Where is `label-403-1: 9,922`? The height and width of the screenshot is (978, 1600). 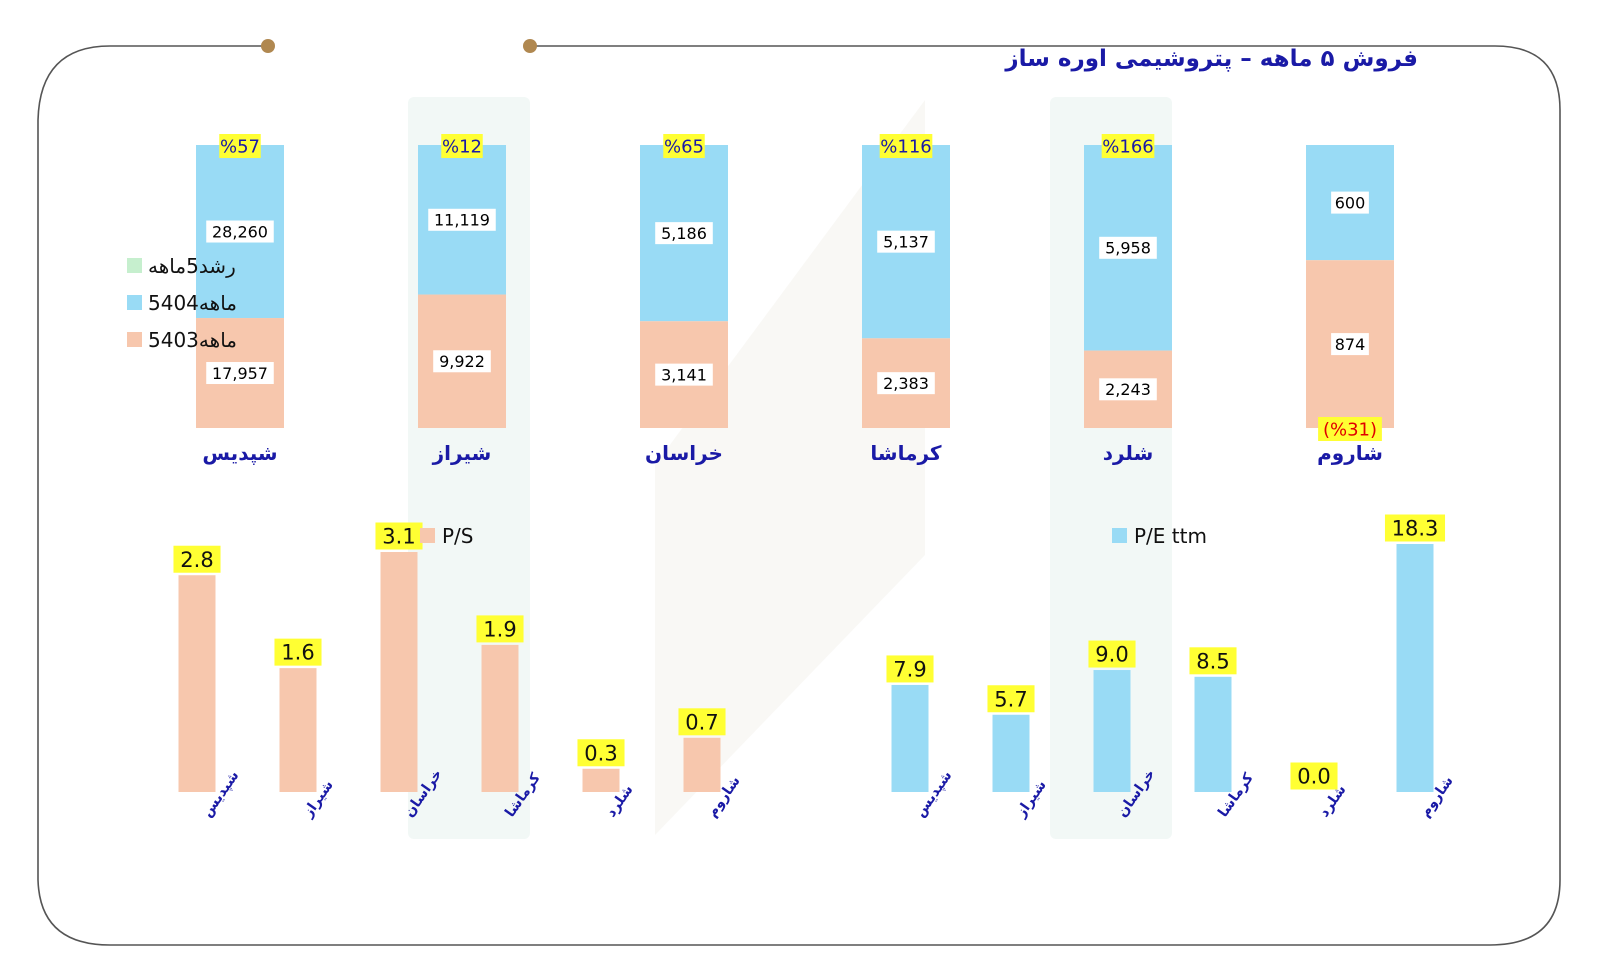 label-403-1: 9,922 is located at coordinates (462, 361).